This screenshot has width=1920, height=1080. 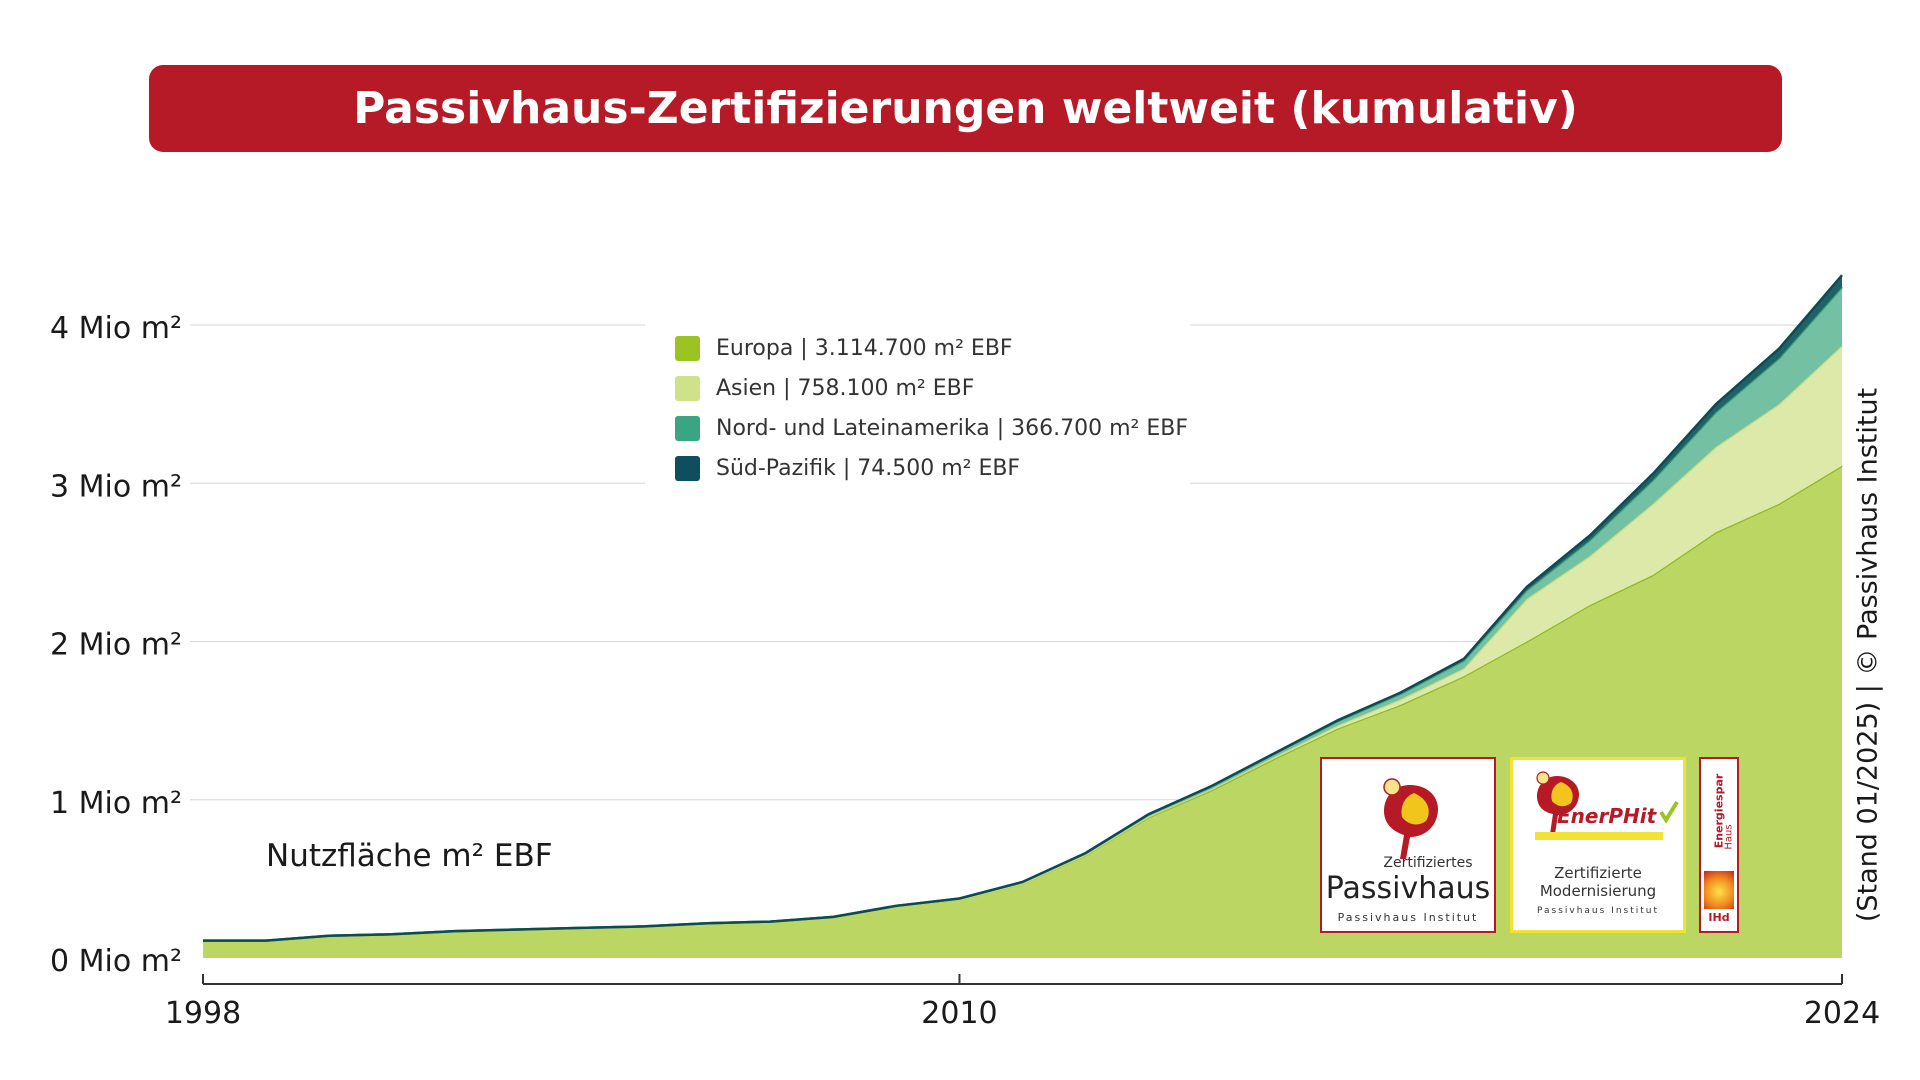 What do you see at coordinates (1598, 891) in the screenshot?
I see `enerphit-logo-line2: Modernisierung` at bounding box center [1598, 891].